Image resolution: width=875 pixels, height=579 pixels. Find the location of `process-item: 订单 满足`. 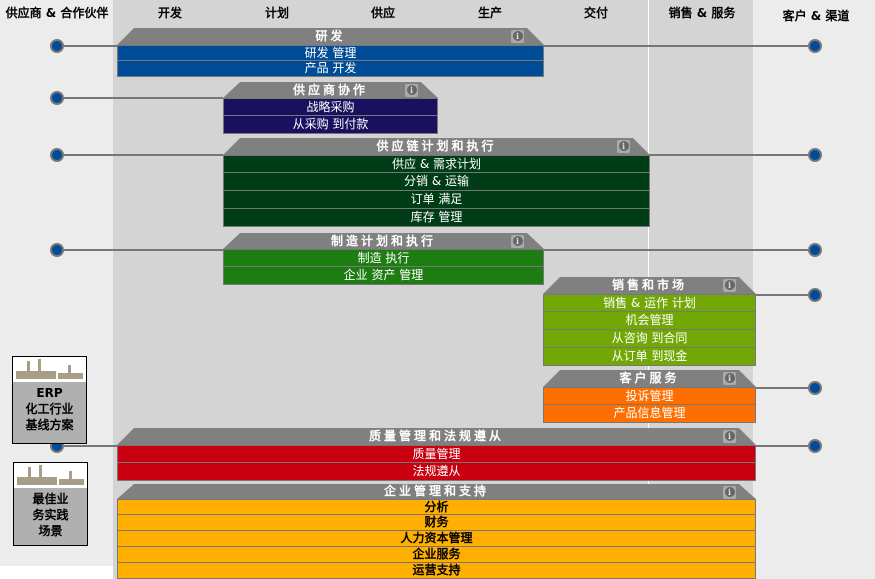

process-item: 订单 满足 is located at coordinates (436, 200).